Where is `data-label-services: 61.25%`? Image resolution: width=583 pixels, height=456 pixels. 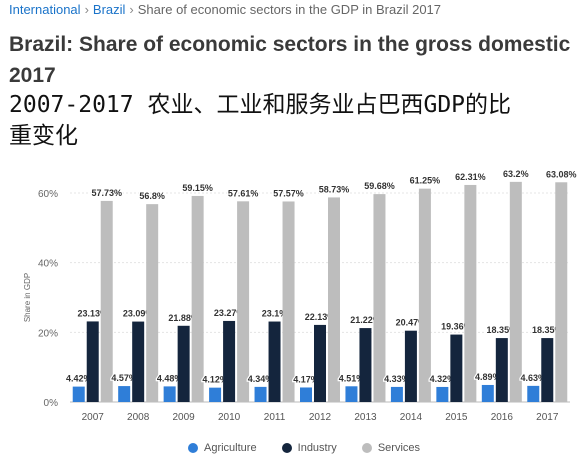
data-label-services: 61.25% is located at coordinates (425, 181).